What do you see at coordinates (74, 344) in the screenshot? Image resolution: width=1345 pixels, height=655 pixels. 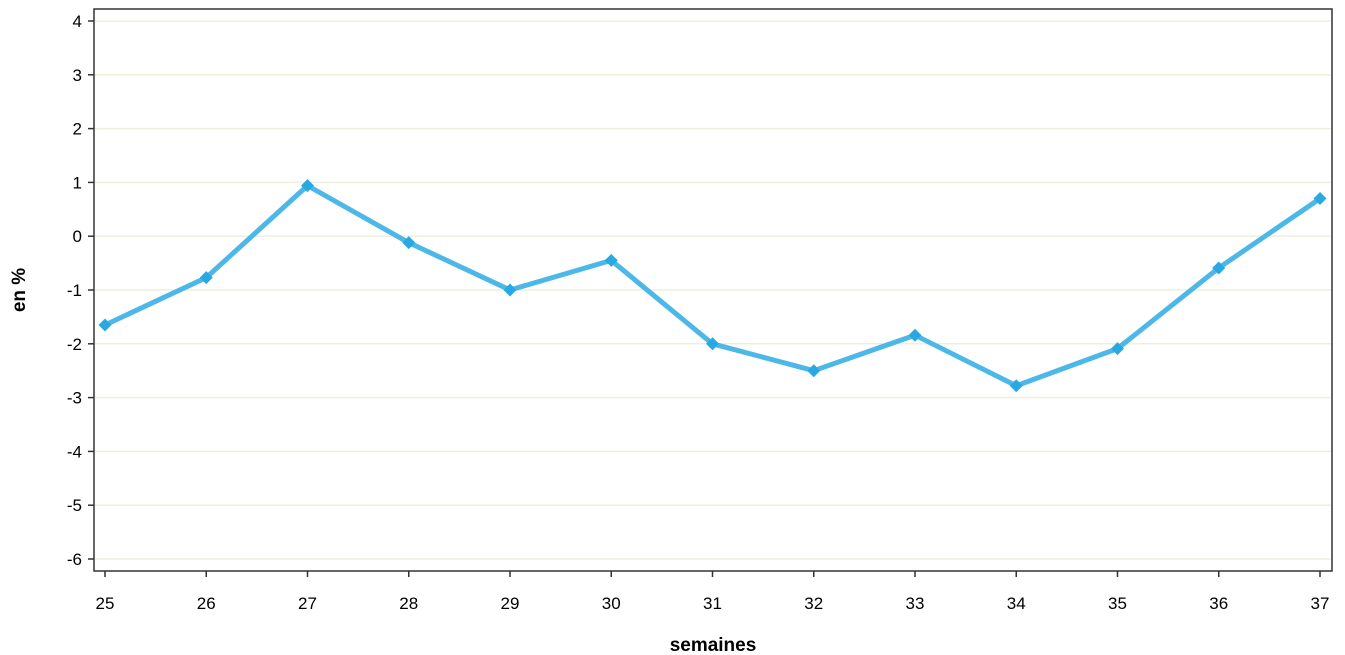 I see `y-tick-label: -2` at bounding box center [74, 344].